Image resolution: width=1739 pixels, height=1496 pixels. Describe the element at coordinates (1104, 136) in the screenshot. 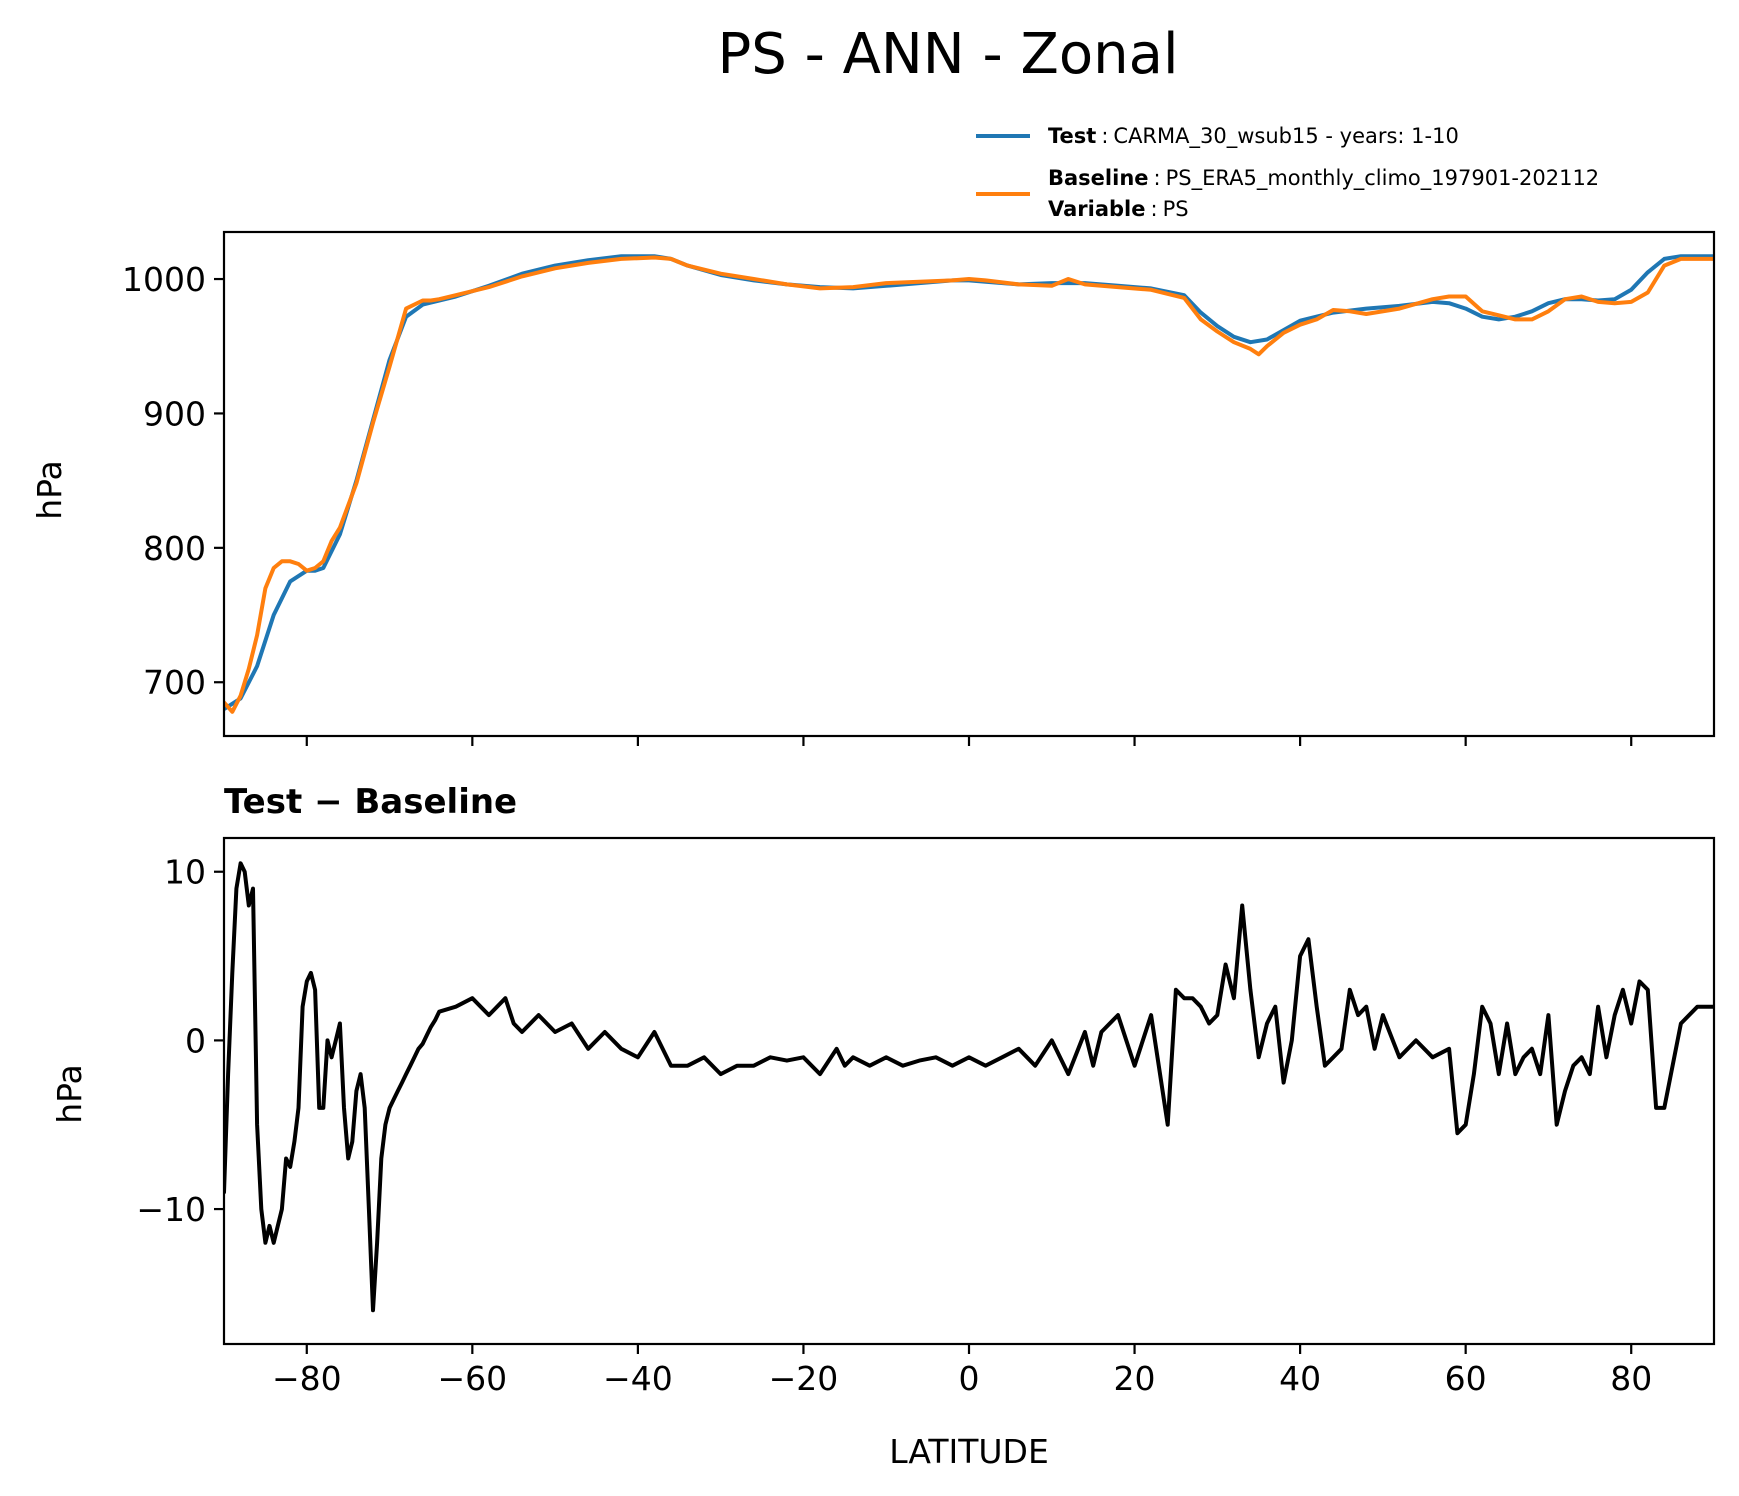

I see `legend-test-sep: :` at that location.